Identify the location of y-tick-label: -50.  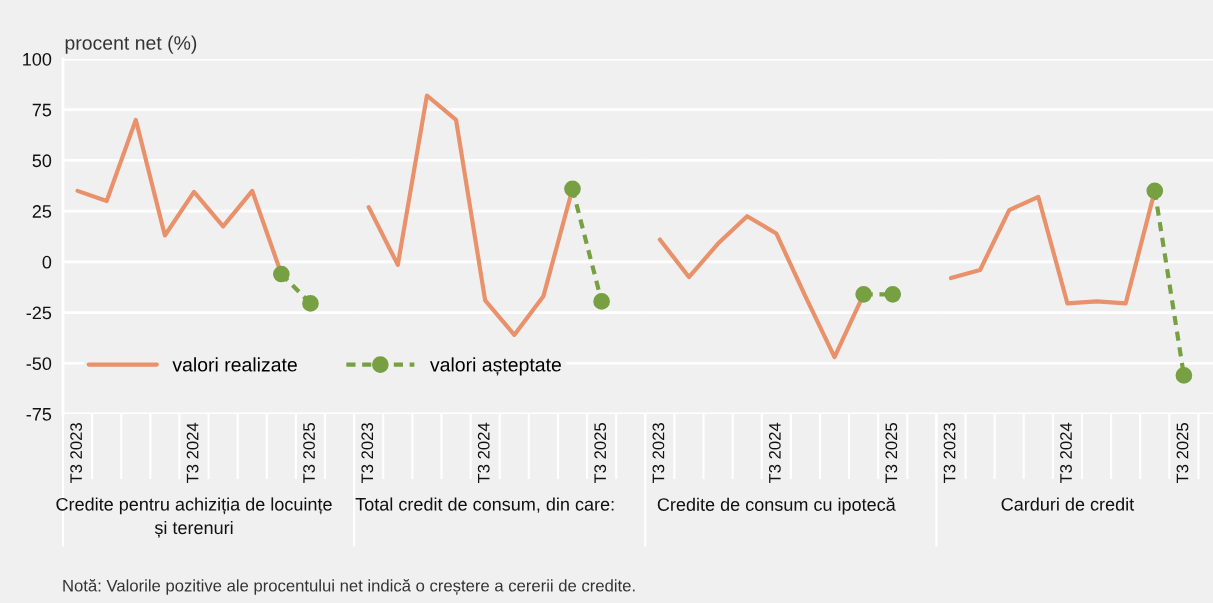
(39, 364).